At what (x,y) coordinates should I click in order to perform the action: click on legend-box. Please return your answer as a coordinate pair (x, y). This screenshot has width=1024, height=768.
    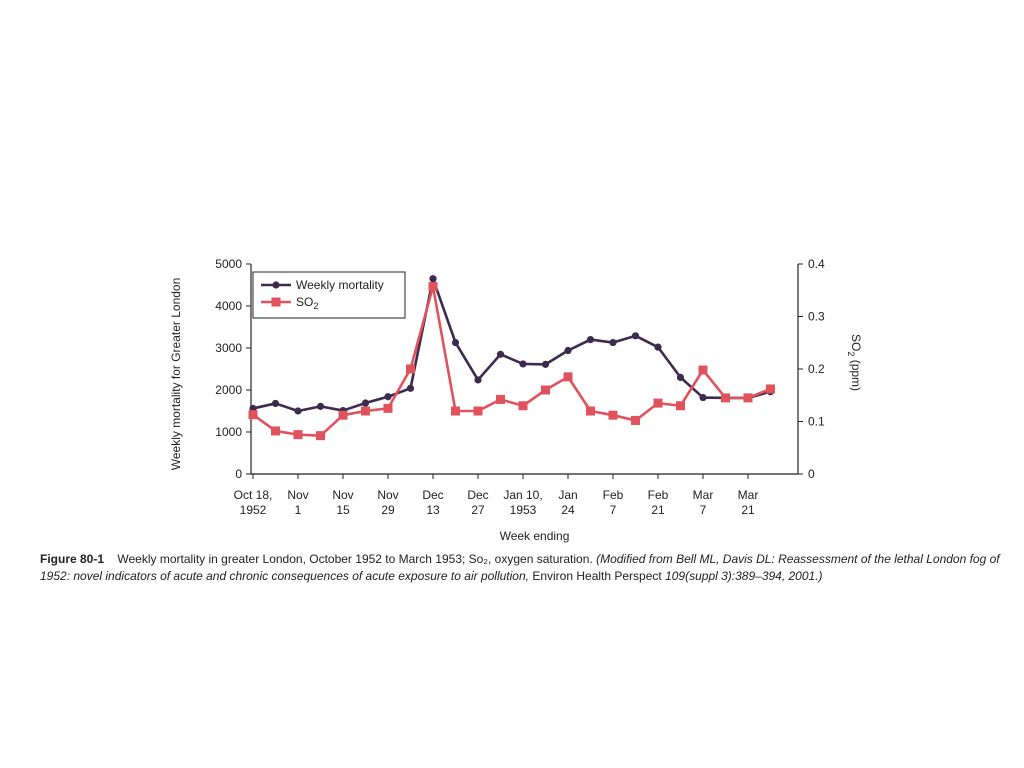
    Looking at the image, I should click on (329, 295).